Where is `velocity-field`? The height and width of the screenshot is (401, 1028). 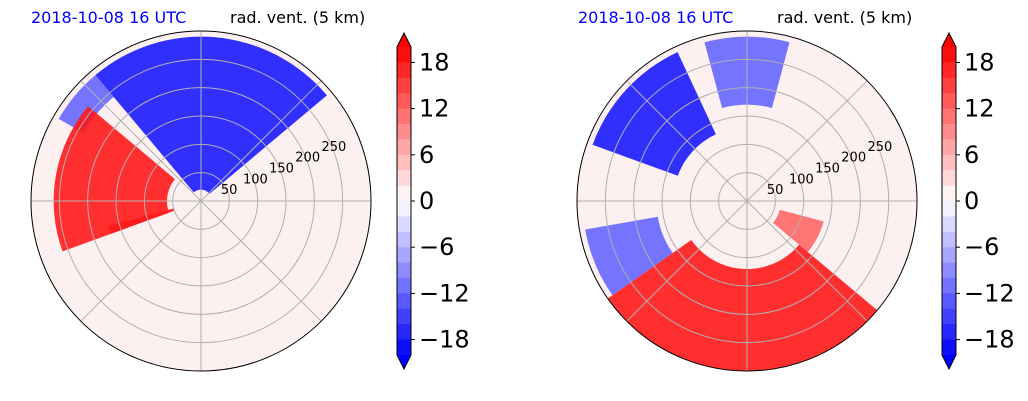
velocity-field is located at coordinates (190, 144).